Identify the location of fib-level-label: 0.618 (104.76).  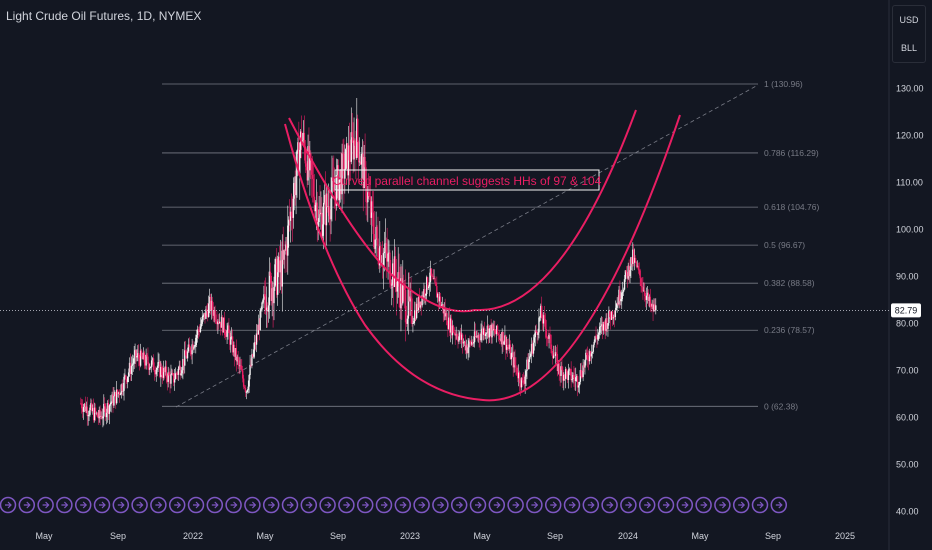
(791, 207).